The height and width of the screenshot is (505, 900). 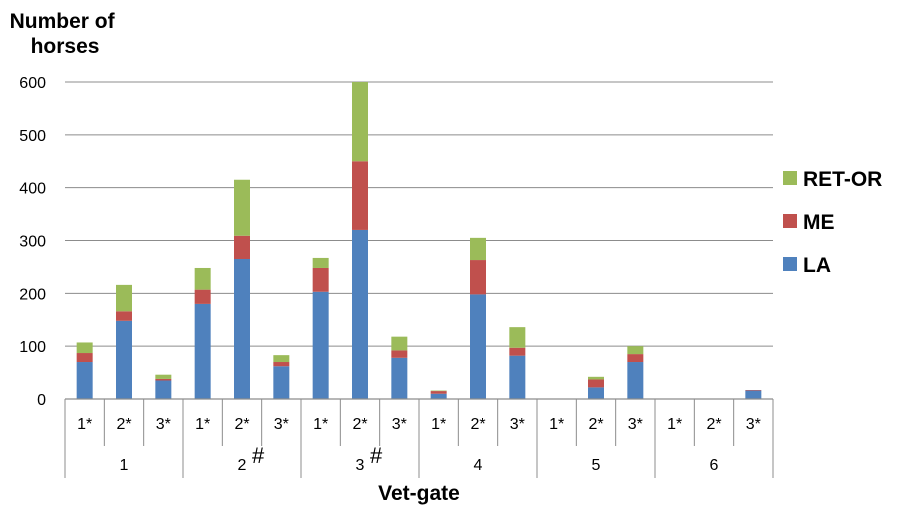 I want to click on y-axis-title-line-2: horses, so click(x=65, y=46).